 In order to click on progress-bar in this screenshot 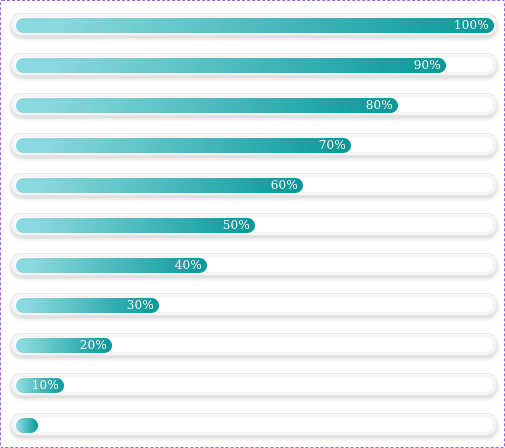, I will do `click(254, 424)`.